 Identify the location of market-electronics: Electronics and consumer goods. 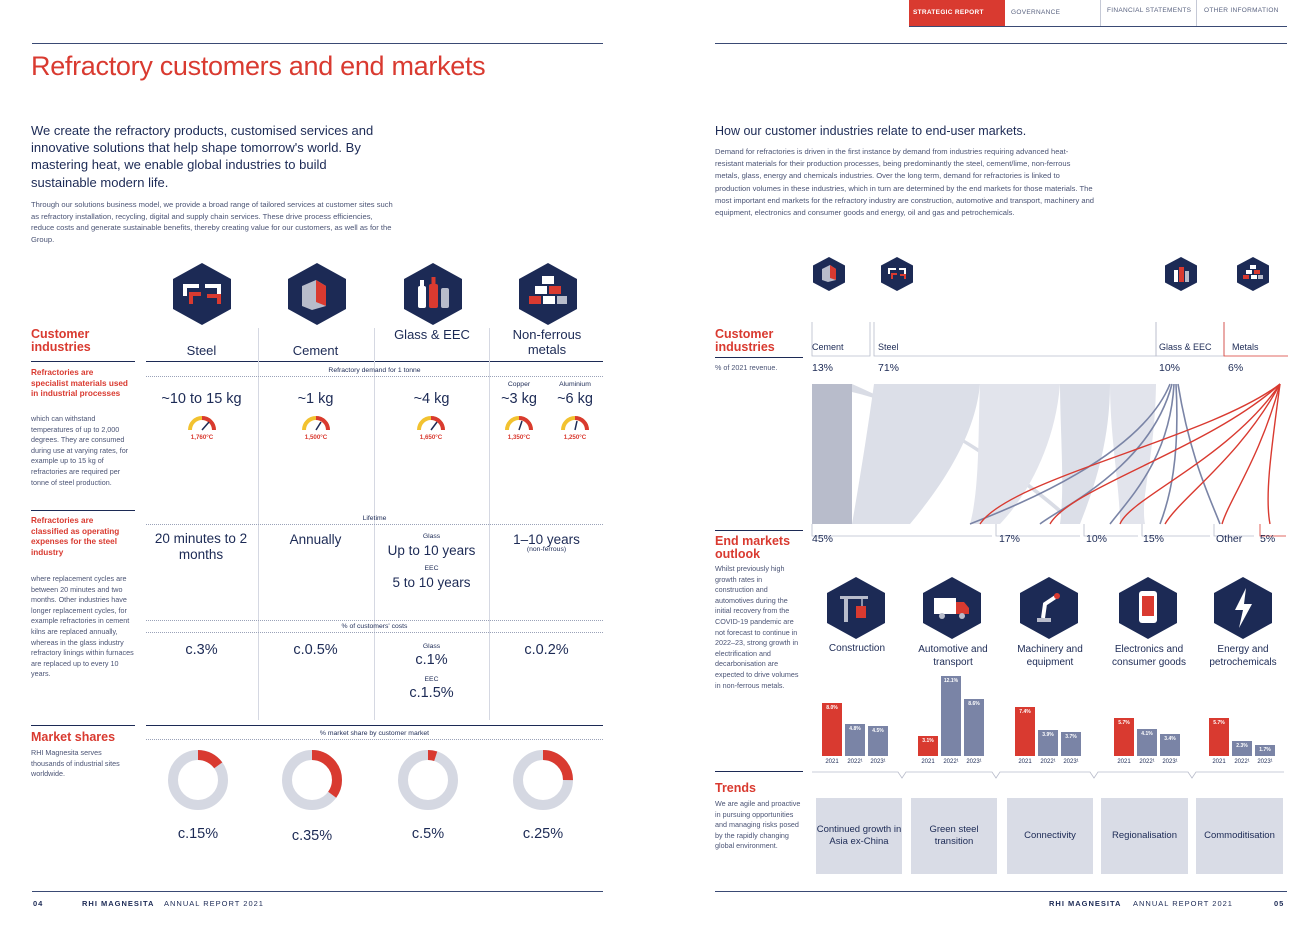
(1149, 656).